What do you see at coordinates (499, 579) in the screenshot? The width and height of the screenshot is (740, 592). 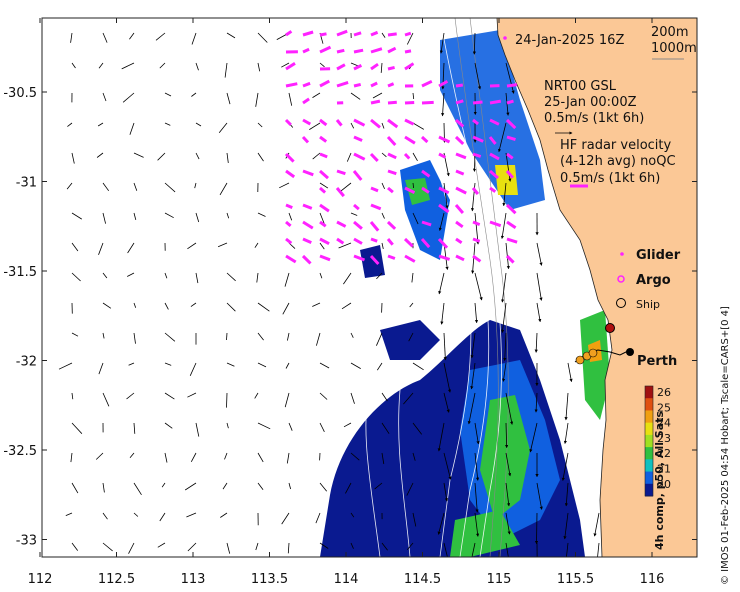 I see `lon-tick-label: 115` at bounding box center [499, 579].